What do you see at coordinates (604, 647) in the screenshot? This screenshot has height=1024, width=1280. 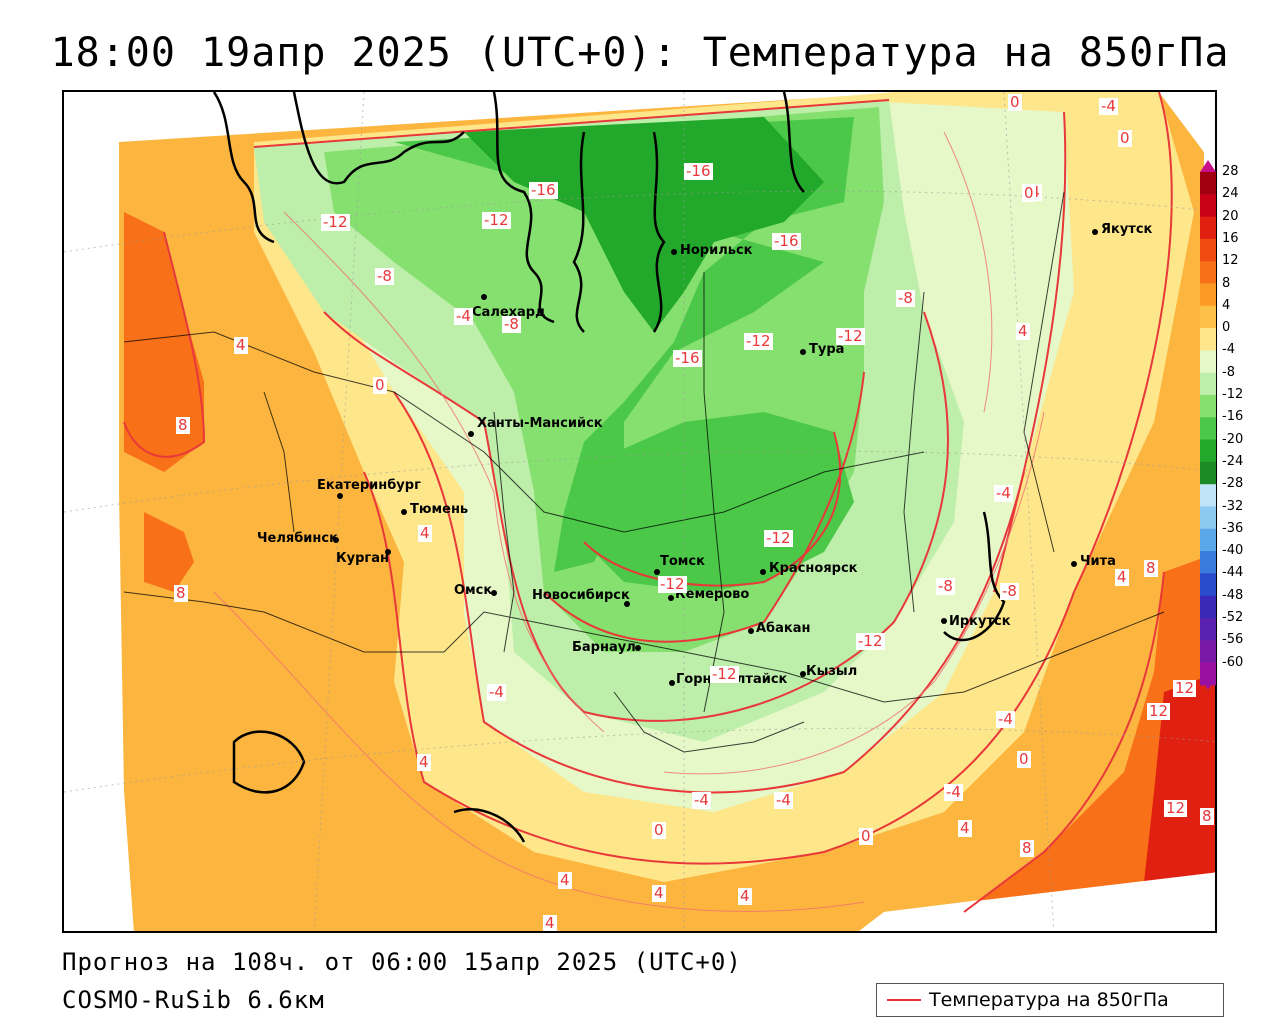 I see `city-barnaul: Барнаул` at bounding box center [604, 647].